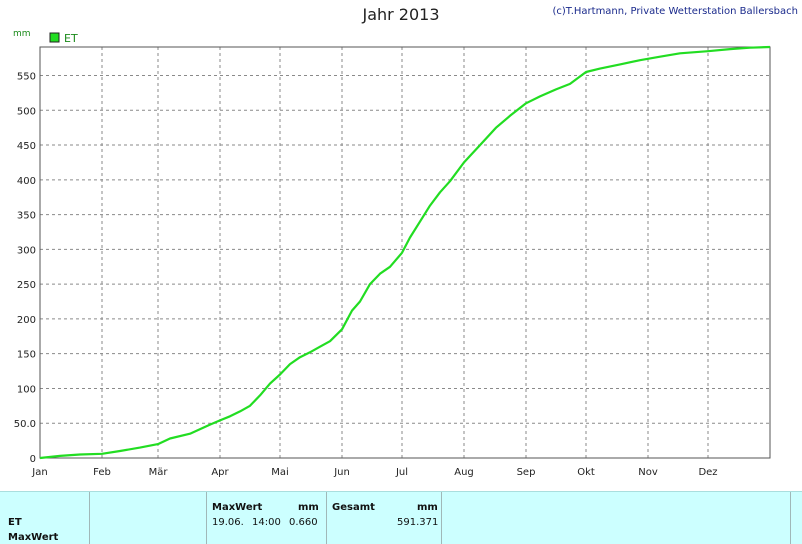  I want to click on y-axis-unit-label: mm, so click(22, 34).